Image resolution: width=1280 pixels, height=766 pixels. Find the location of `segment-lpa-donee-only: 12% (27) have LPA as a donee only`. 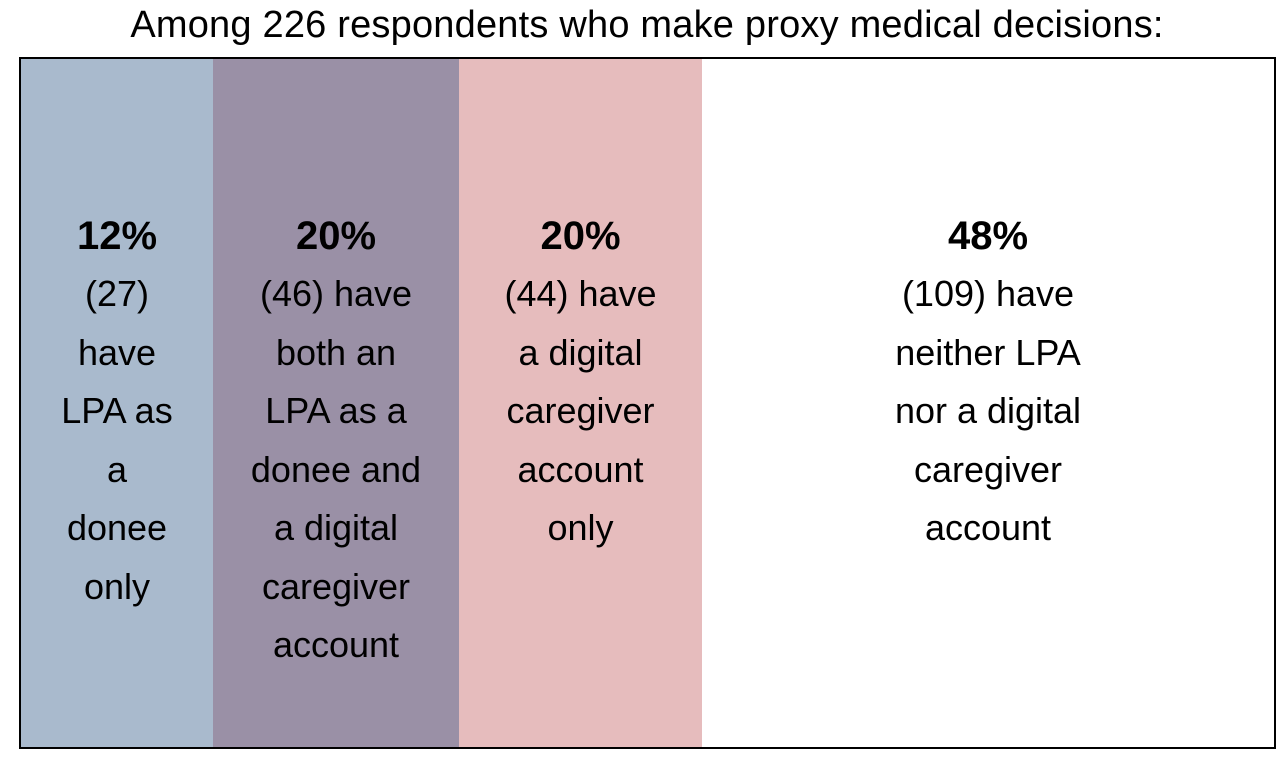

segment-lpa-donee-only: 12% (27) have LPA as a donee only is located at coordinates (117, 403).